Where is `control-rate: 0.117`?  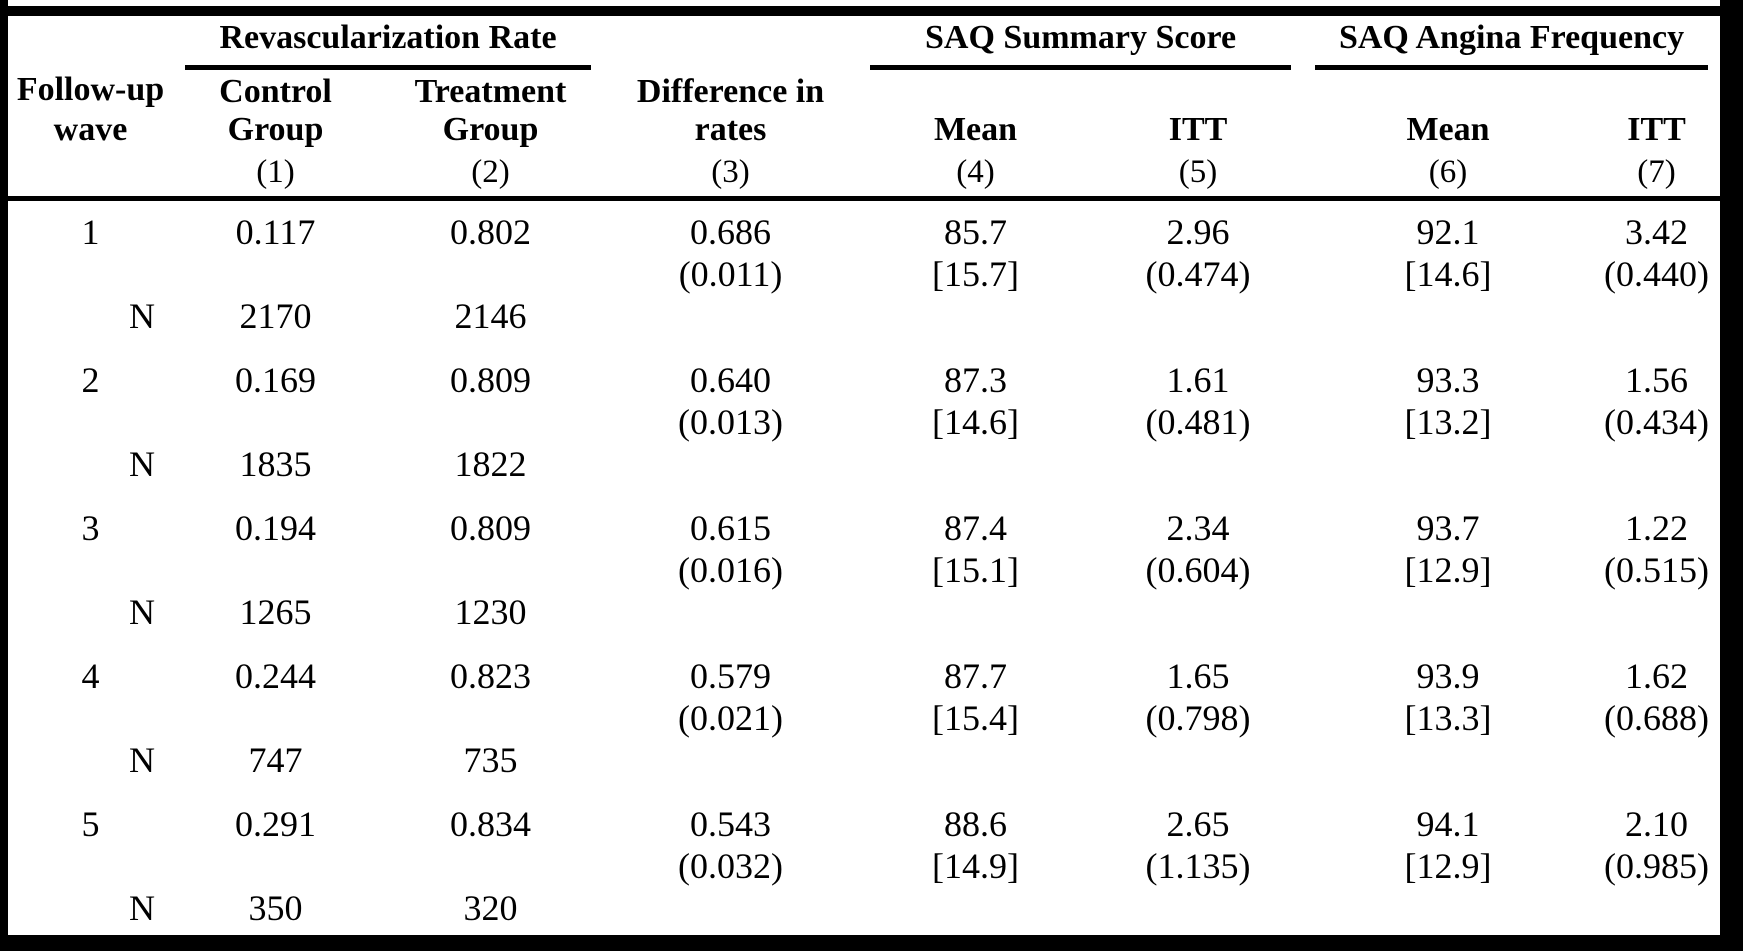 control-rate: 0.117 is located at coordinates (275, 232).